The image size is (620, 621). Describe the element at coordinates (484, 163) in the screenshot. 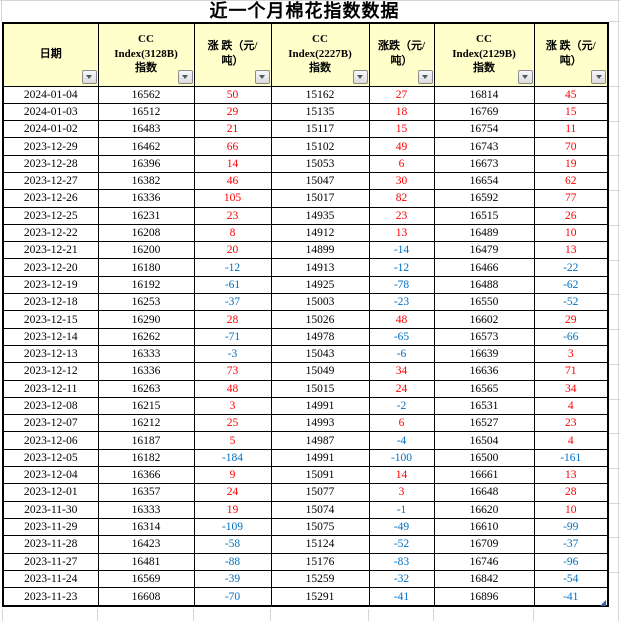

I see `index-2129b-cell: 16673` at that location.